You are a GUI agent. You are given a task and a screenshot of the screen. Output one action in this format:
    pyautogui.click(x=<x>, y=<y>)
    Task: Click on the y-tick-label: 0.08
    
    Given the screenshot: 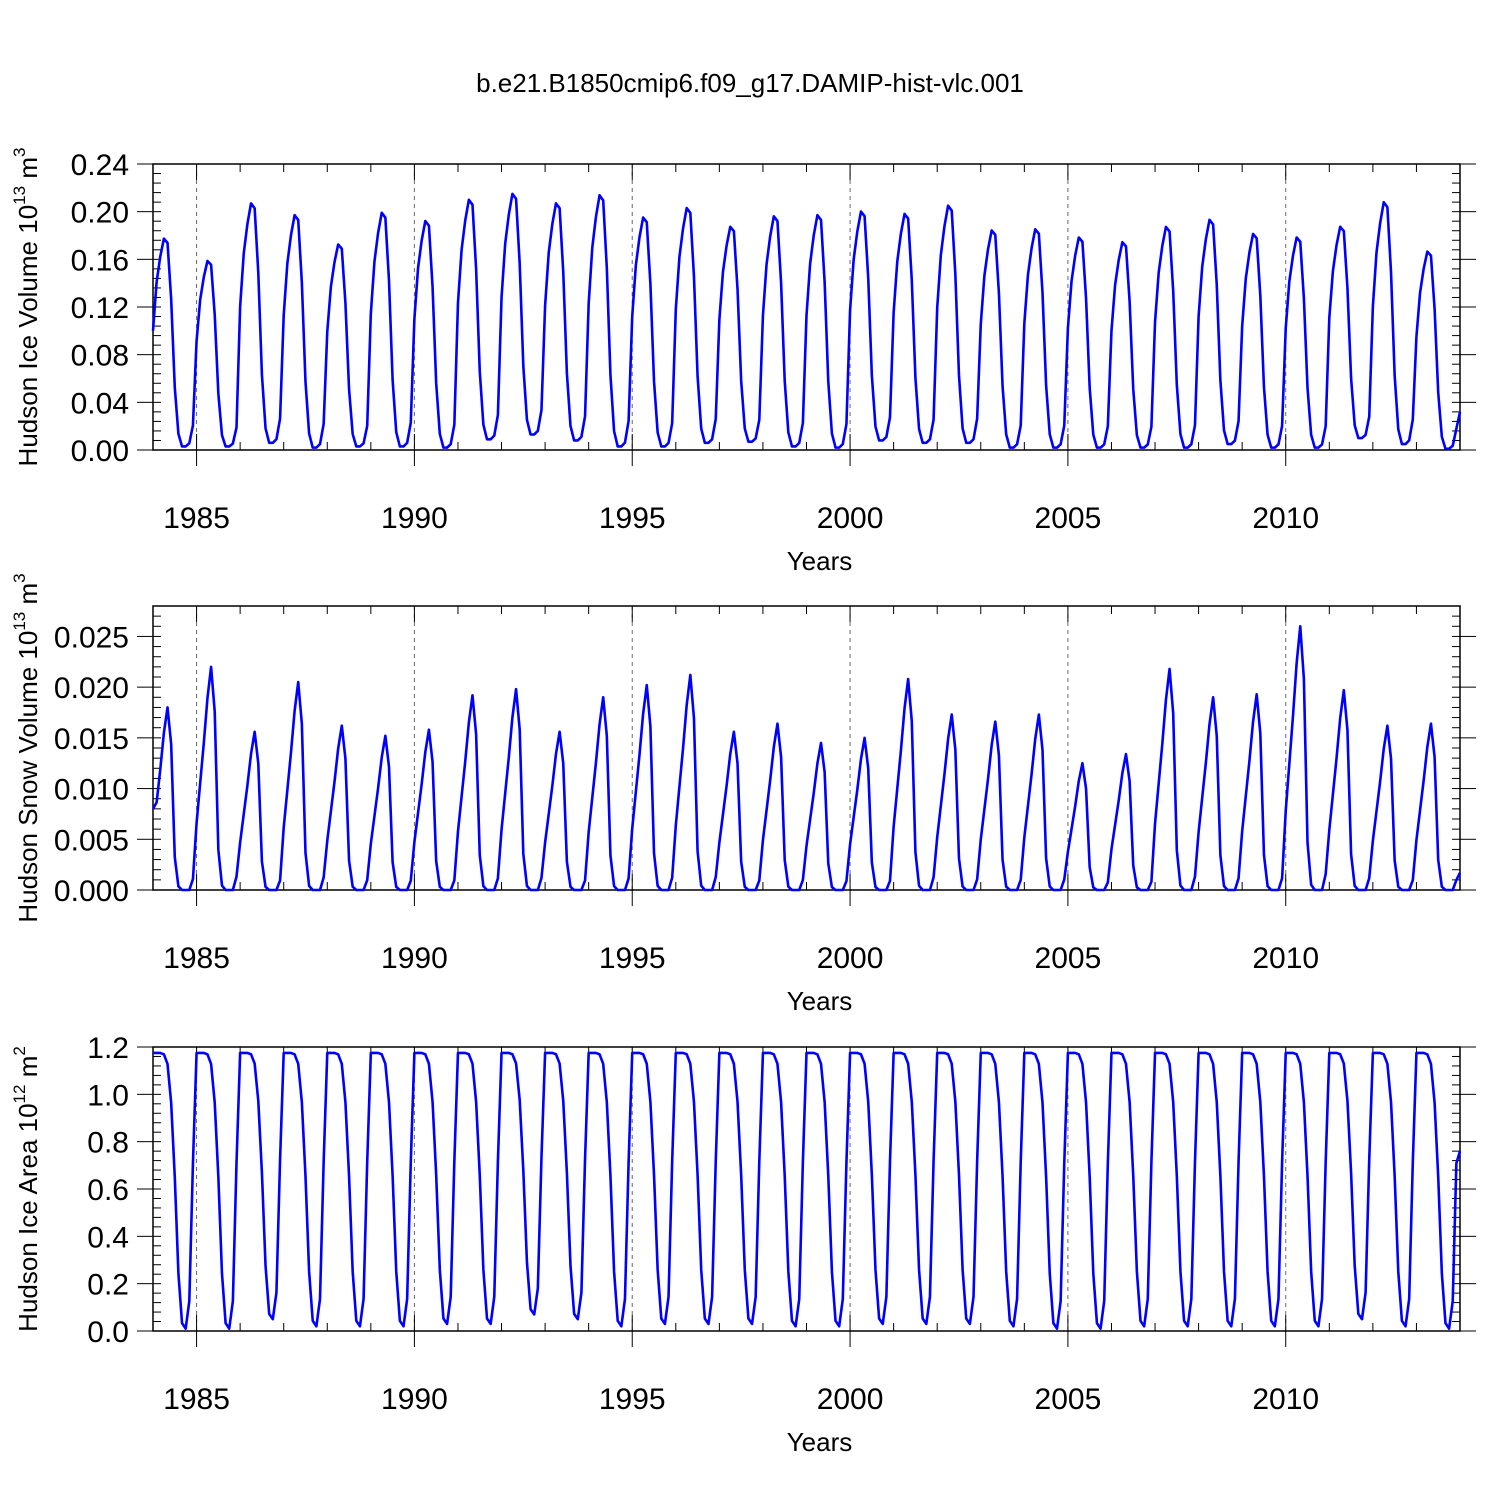 What is the action you would take?
    pyautogui.click(x=100, y=356)
    